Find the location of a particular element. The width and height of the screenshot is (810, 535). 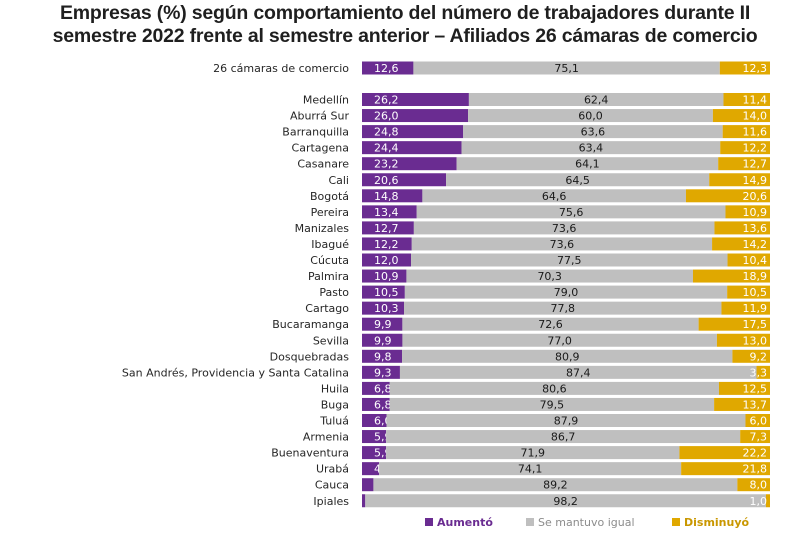

data-label-aumento-26-camaras-de-comercio: 12,6 is located at coordinates (386, 68).